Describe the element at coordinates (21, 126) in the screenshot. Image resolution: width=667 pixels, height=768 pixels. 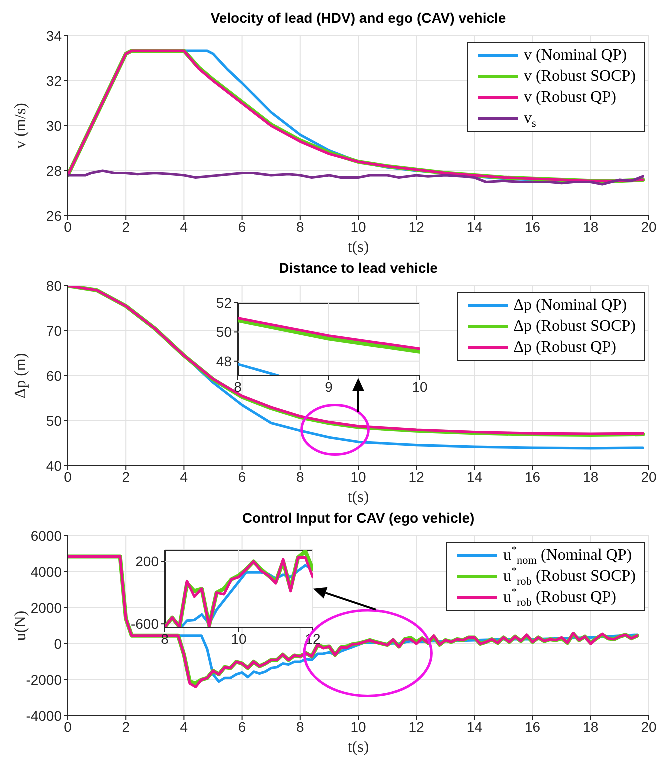
I see `y-axis-title: v (m/s)` at that location.